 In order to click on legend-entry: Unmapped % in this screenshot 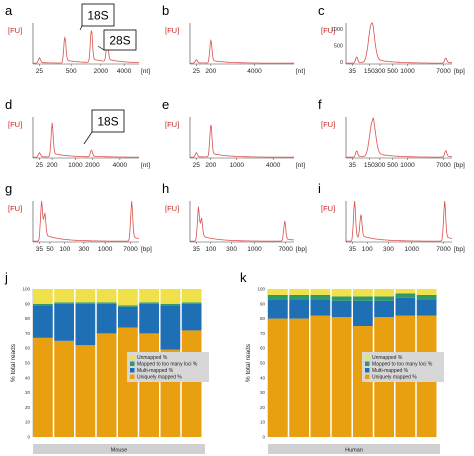, I will do `click(387, 358)`.